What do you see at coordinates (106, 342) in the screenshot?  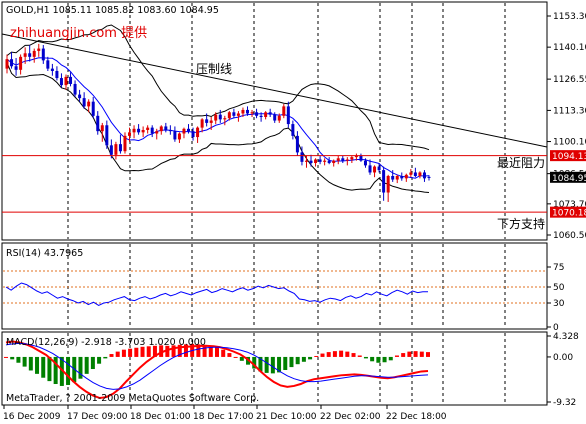 I see `macd-header: MACD(12,26,9) -2.918 -3.703 1.020 0.000` at bounding box center [106, 342].